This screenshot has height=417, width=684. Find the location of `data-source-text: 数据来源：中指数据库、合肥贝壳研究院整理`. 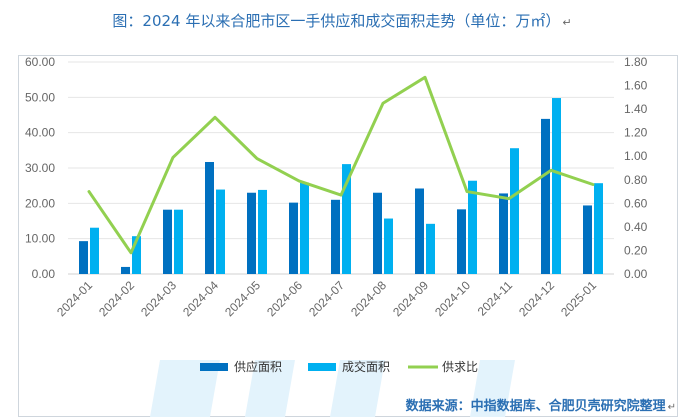

data-source-text: 数据来源：中指数据库、合肥贝壳研究院整理 is located at coordinates (535, 406).